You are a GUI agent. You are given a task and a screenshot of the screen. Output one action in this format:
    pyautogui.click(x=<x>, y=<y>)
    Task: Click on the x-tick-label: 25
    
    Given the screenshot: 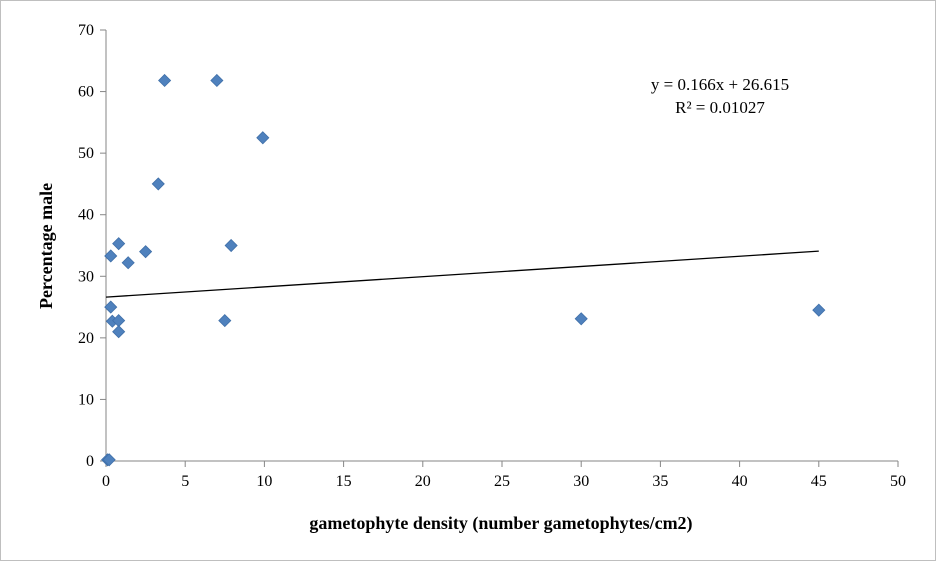 What is the action you would take?
    pyautogui.click(x=502, y=481)
    